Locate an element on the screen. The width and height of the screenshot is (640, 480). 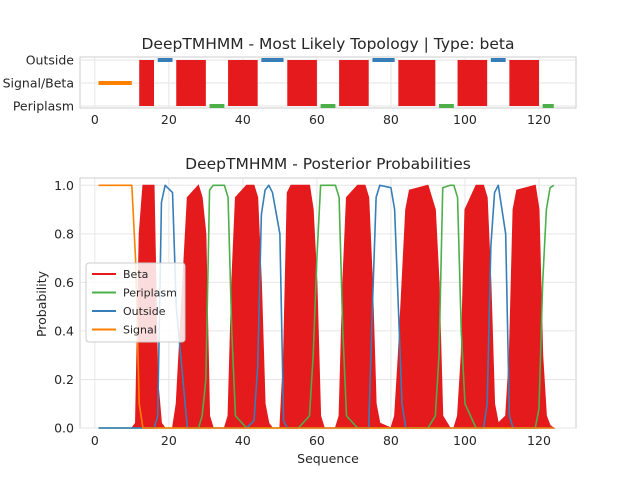
topology-y-tick-2: Periplasm is located at coordinates (43, 106).